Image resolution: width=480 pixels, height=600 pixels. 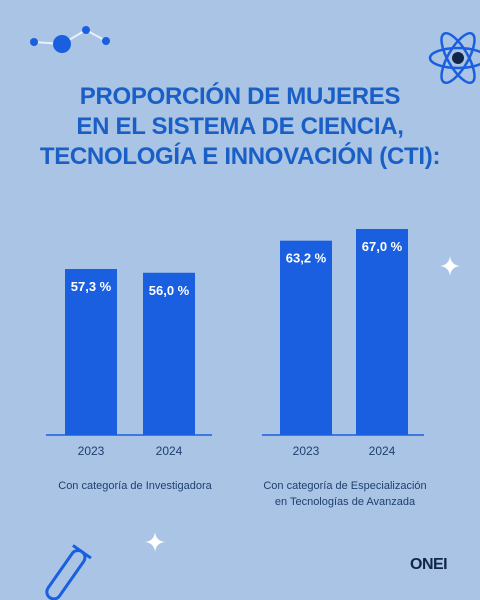 What do you see at coordinates (68, 572) in the screenshot?
I see `test-tube-icon` at bounding box center [68, 572].